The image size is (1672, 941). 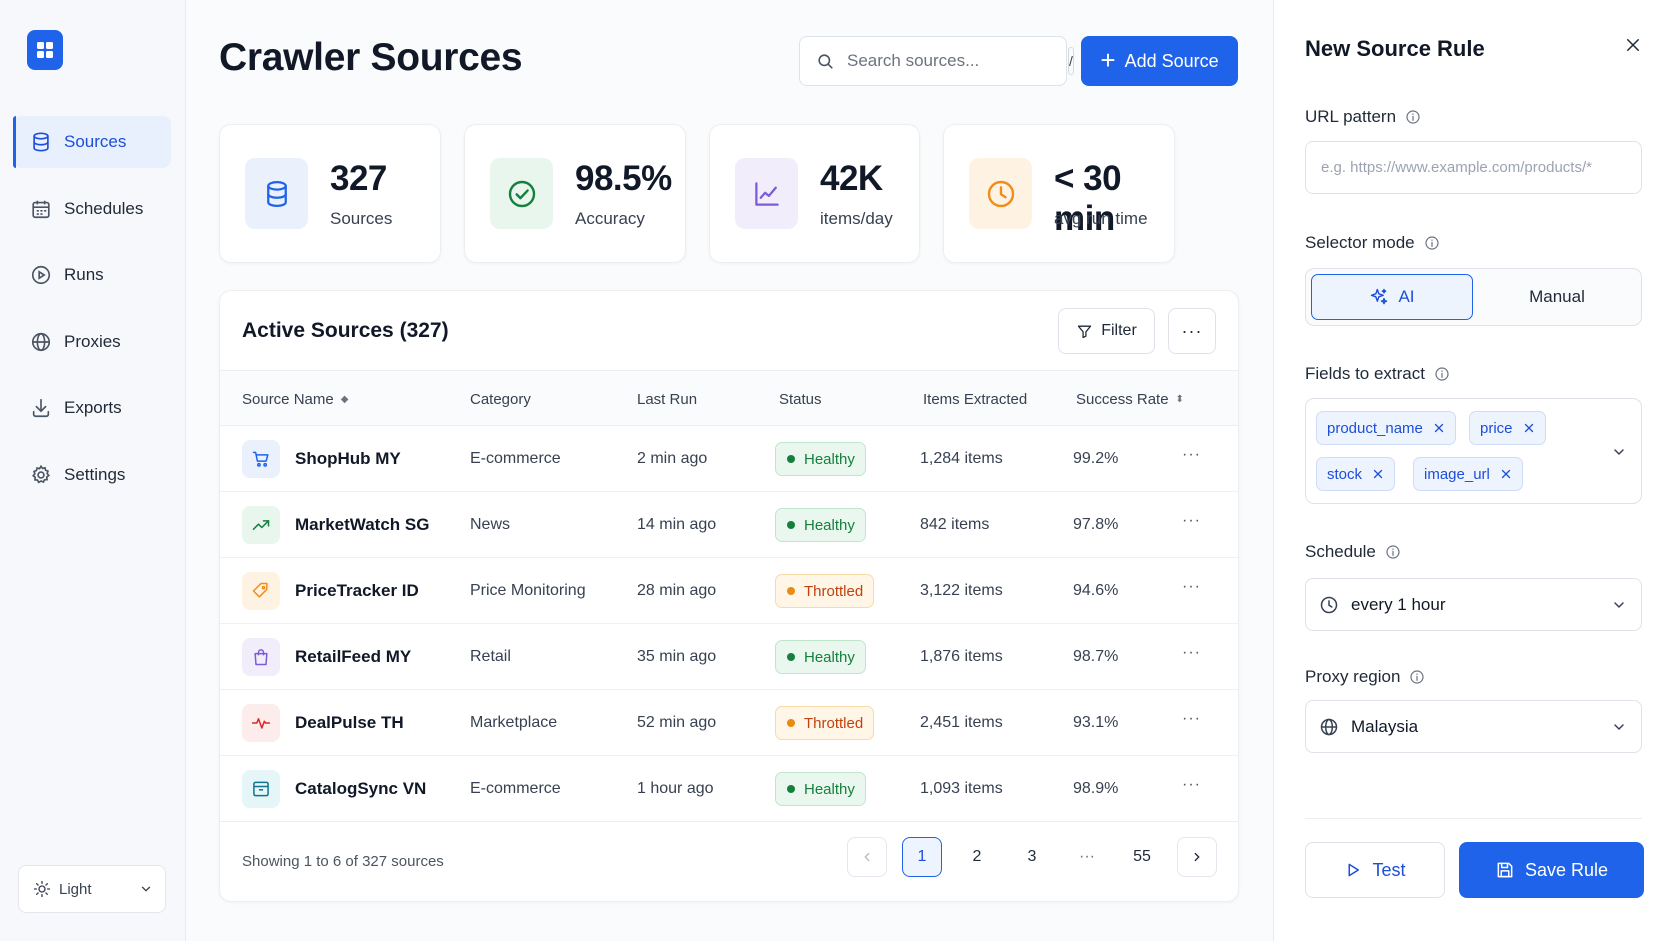 I want to click on stat-card-items-per-day: 42K items/day, so click(x=814, y=193).